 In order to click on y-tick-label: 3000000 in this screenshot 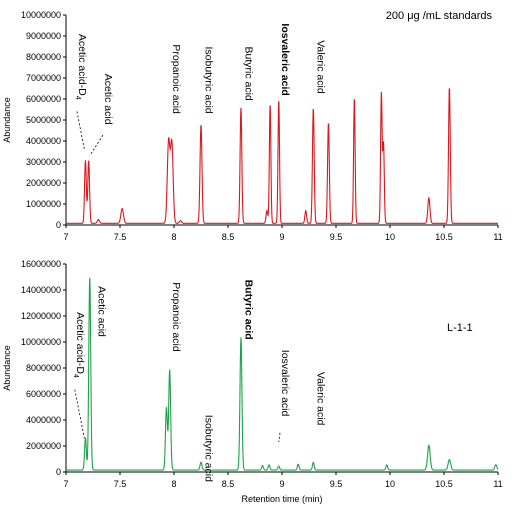, I will do `click(43, 162)`.